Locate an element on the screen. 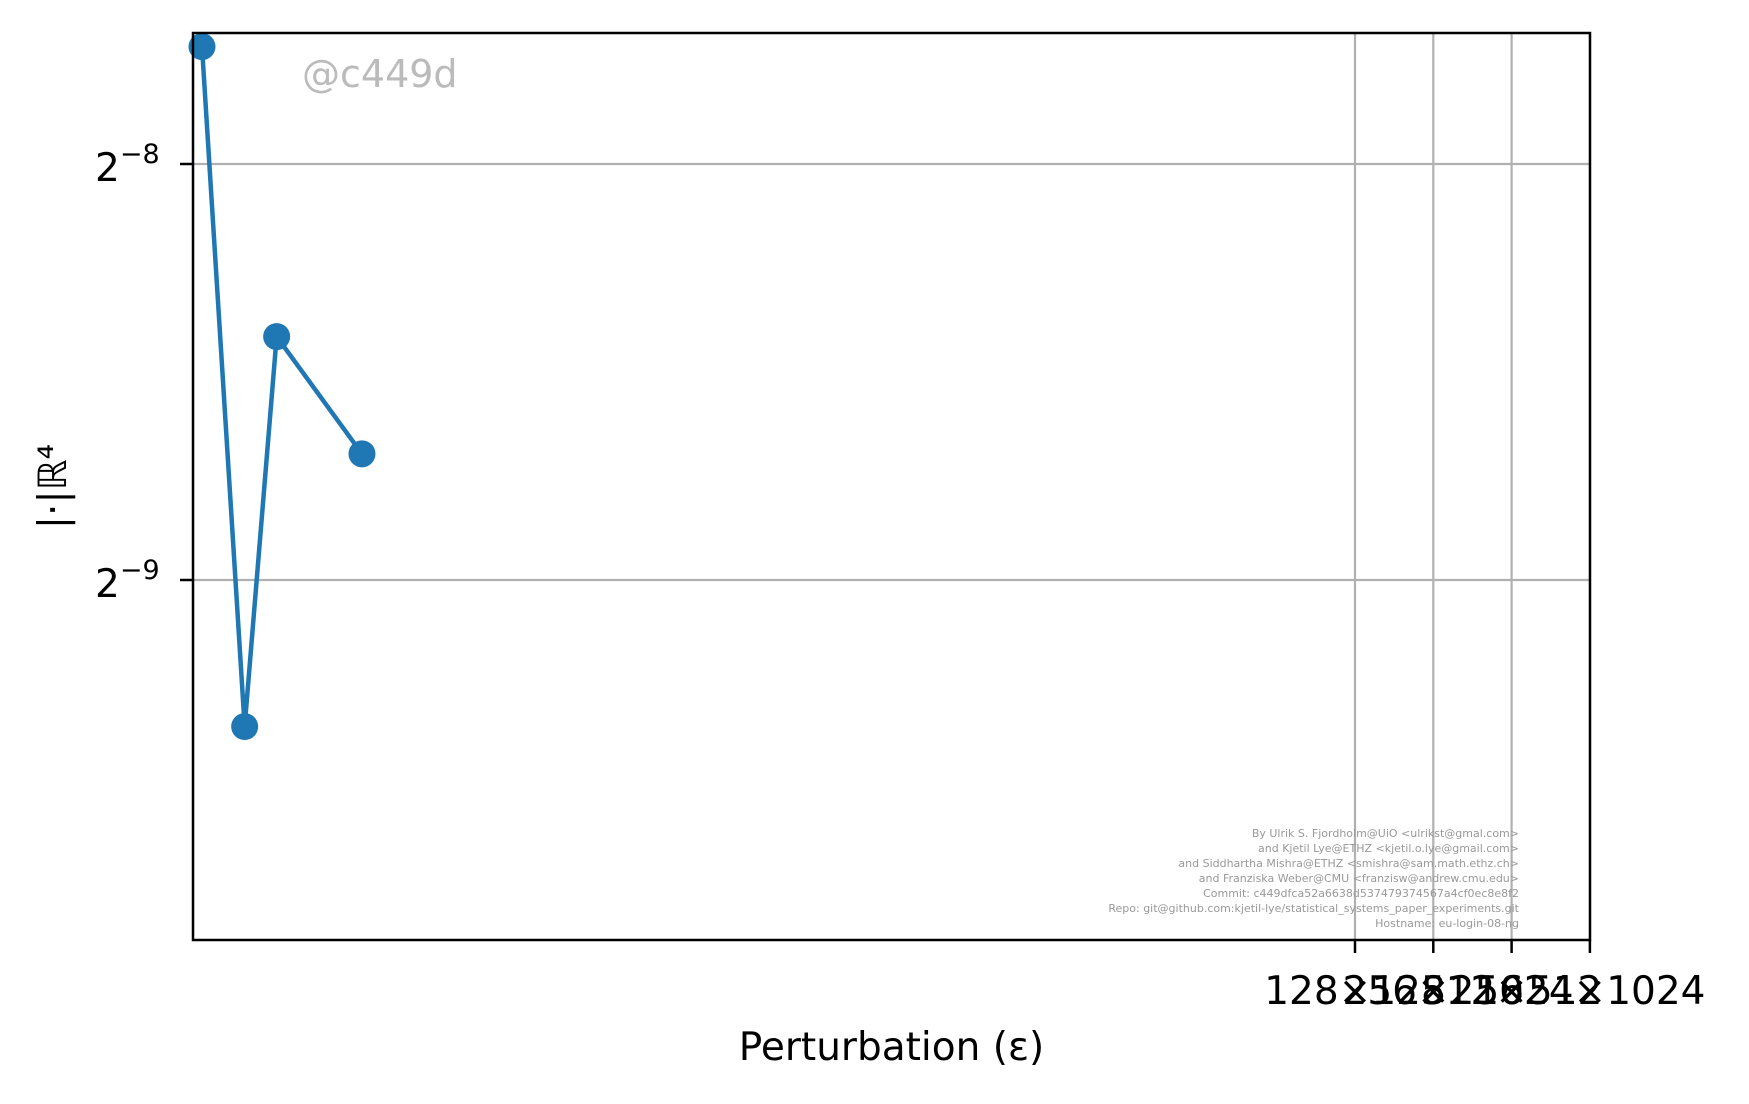 The width and height of the screenshot is (1749, 1104). y-tick-label-1: 2−9 is located at coordinates (127, 581).